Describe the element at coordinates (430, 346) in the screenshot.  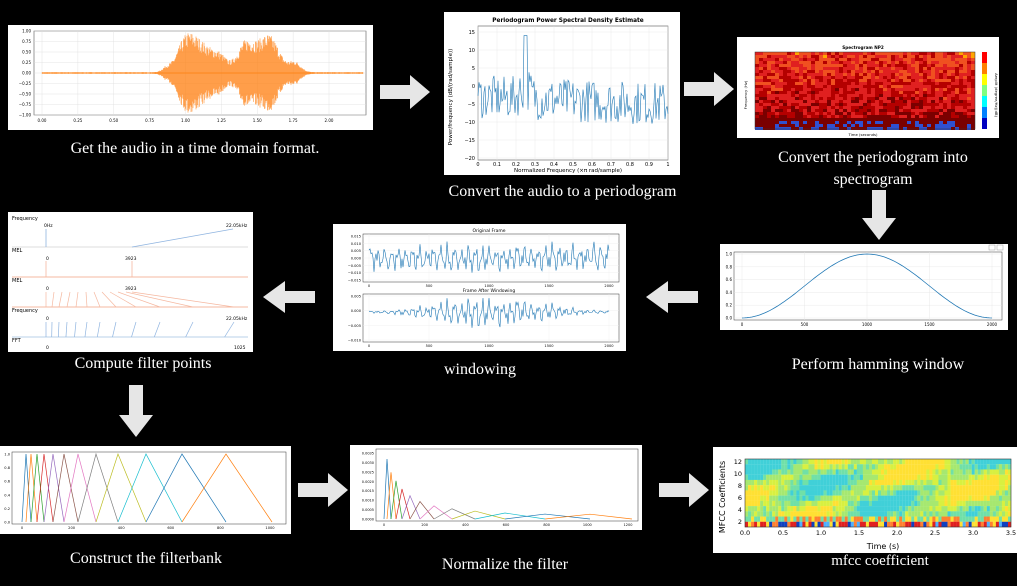
I see `windowed-frame-xtick: 500` at that location.